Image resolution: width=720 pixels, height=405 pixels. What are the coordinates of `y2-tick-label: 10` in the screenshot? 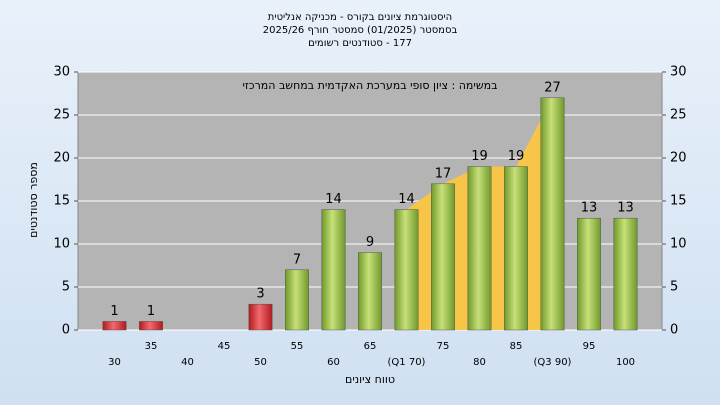 It's located at (678, 244).